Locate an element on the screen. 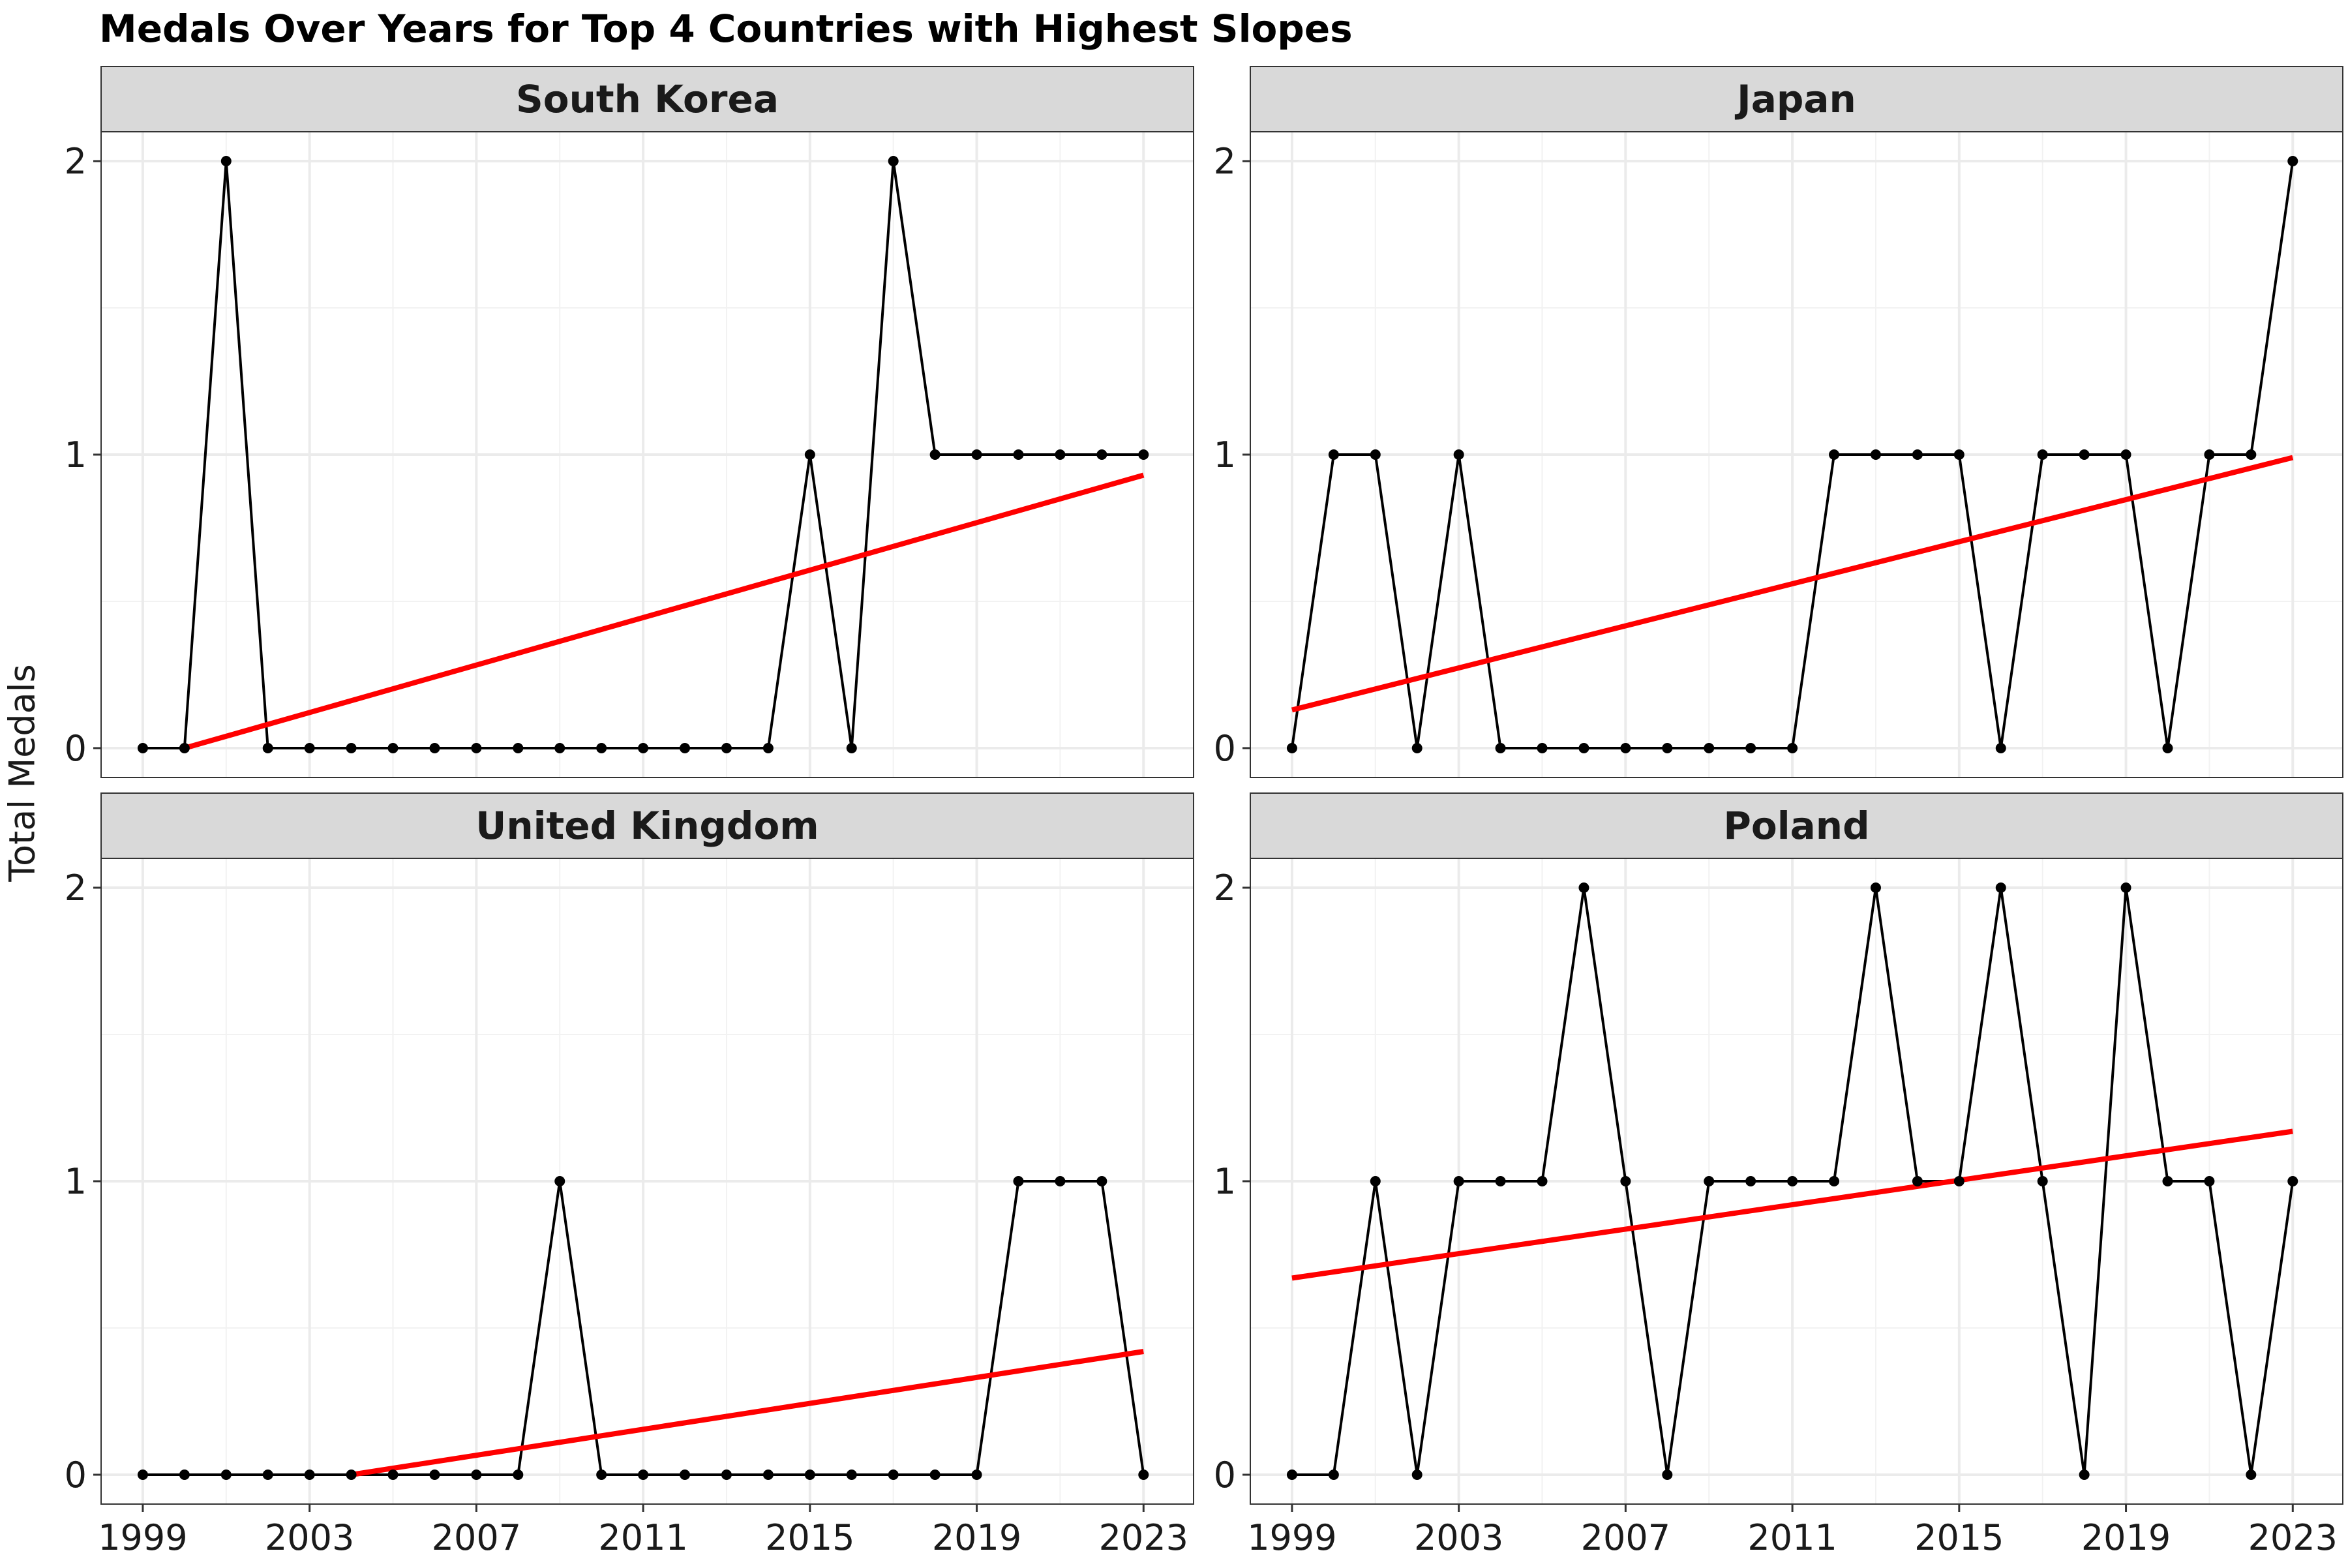 This screenshot has width=2348, height=1568. y-axis-title: Total Medals is located at coordinates (22, 773).